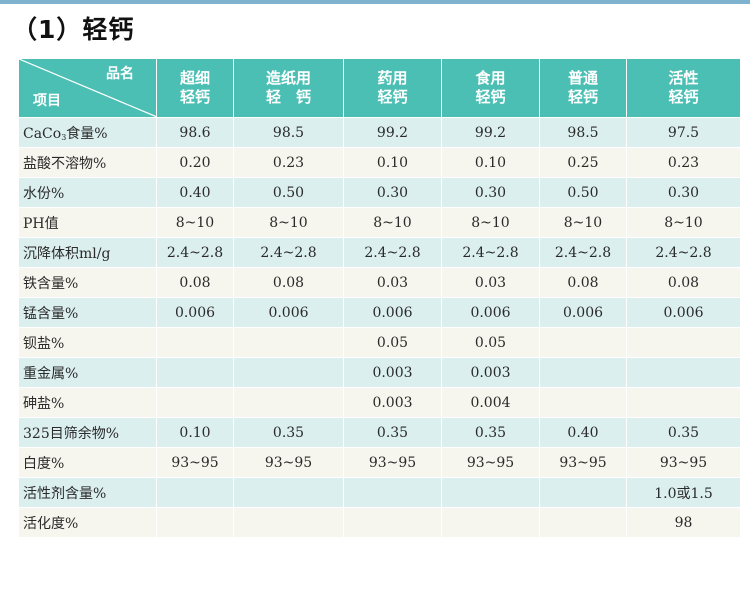  What do you see at coordinates (87, 133) in the screenshot?
I see `row-label-suffix: 食量%` at bounding box center [87, 133].